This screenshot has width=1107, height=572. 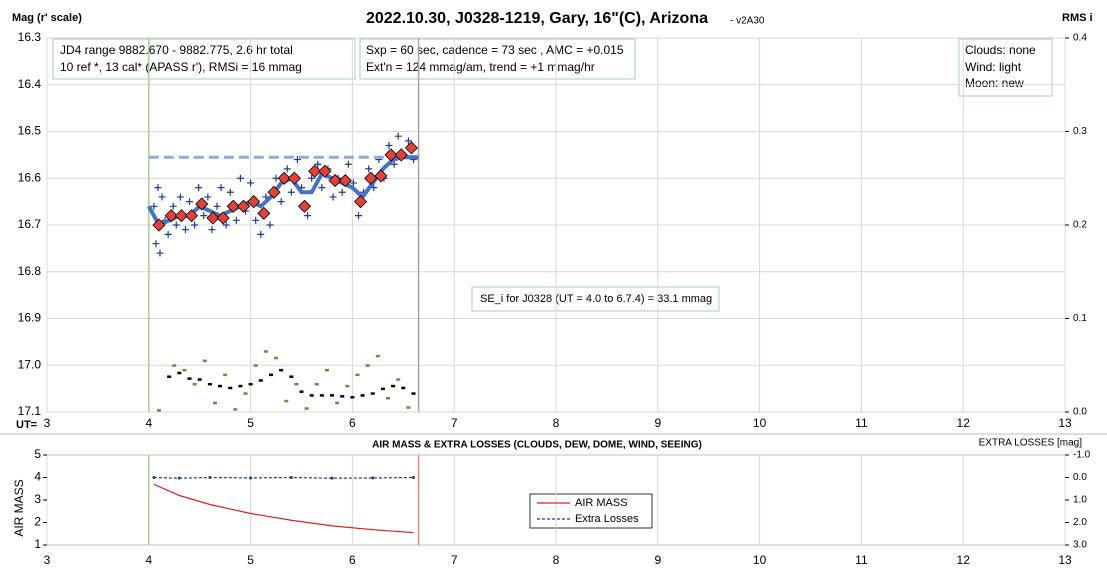 I want to click on y2-tick-label: 0.2, so click(x=1080, y=225).